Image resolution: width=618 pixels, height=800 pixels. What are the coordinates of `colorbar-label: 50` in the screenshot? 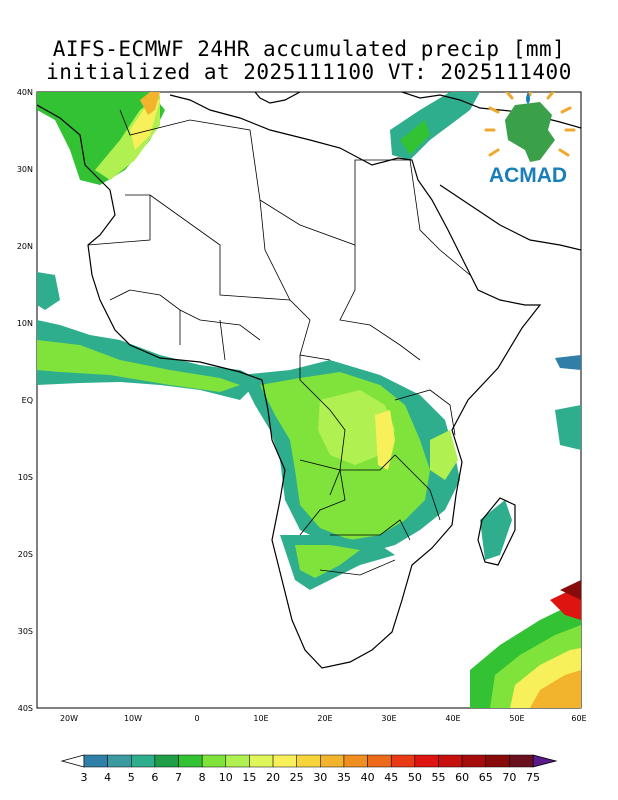 It's located at (415, 777).